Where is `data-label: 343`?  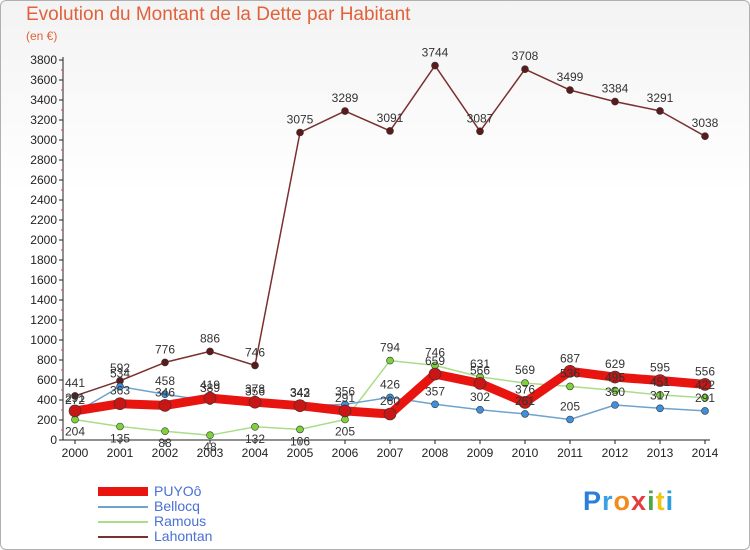 data-label: 343 is located at coordinates (300, 393).